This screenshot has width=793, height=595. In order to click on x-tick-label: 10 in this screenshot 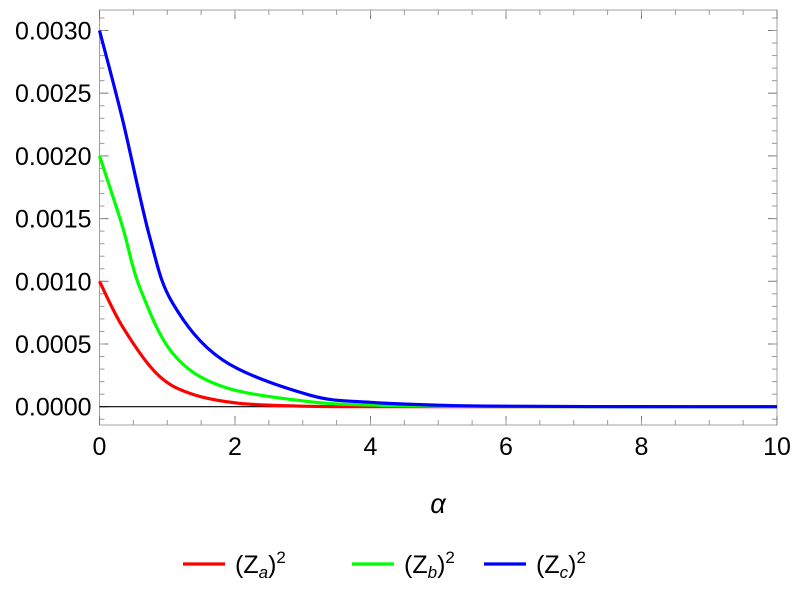, I will do `click(777, 447)`.